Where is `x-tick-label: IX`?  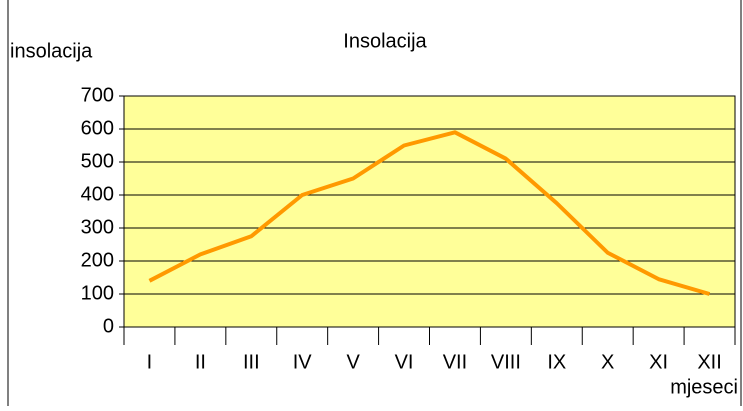
x-tick-label: IX is located at coordinates (556, 362).